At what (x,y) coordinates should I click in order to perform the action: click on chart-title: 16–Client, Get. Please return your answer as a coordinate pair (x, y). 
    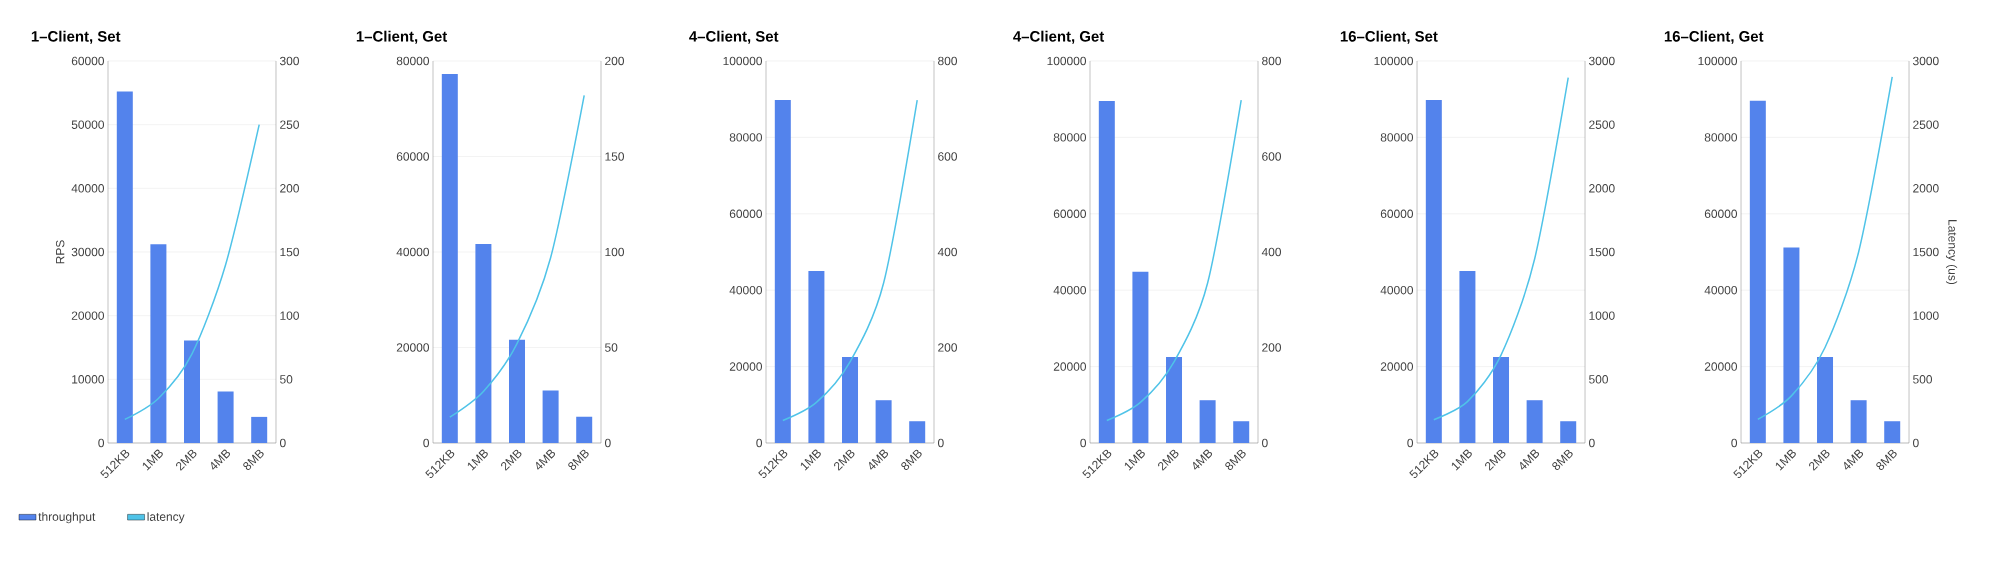
    Looking at the image, I should click on (1714, 37).